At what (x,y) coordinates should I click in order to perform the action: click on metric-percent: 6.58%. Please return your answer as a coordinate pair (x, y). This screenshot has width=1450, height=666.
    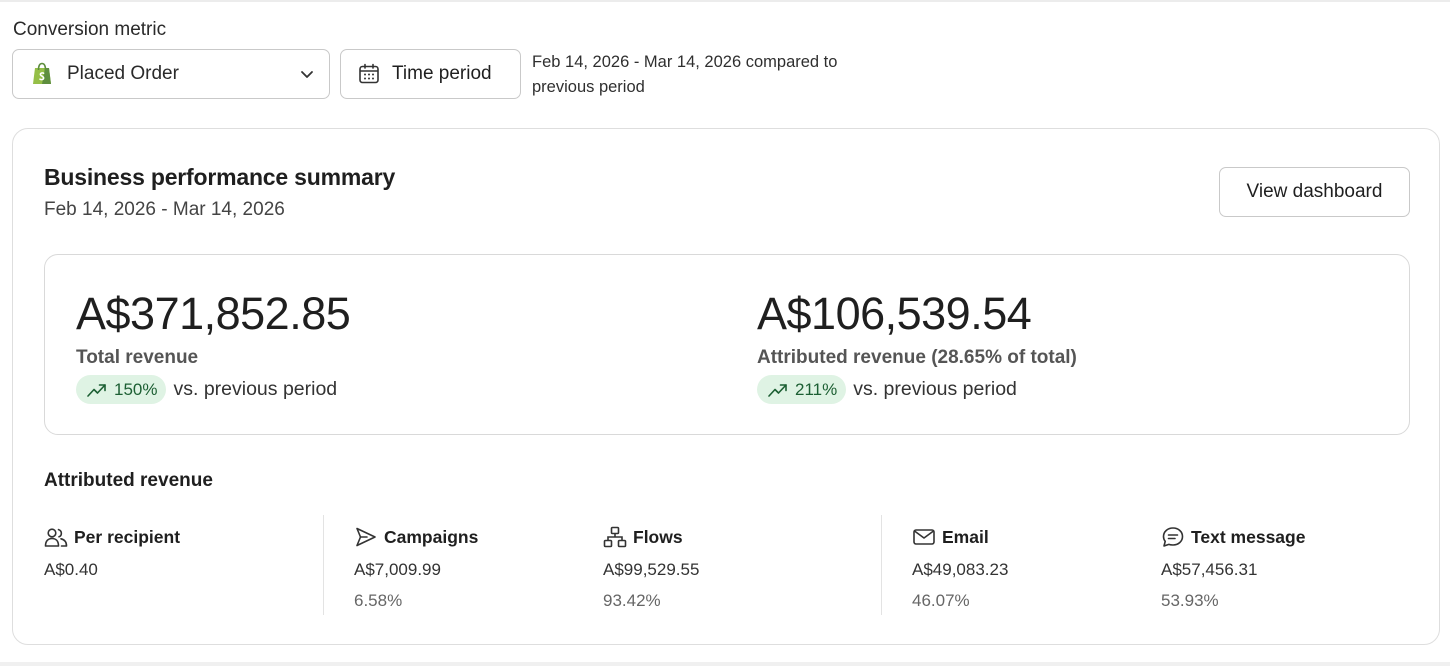
    Looking at the image, I should click on (378, 600).